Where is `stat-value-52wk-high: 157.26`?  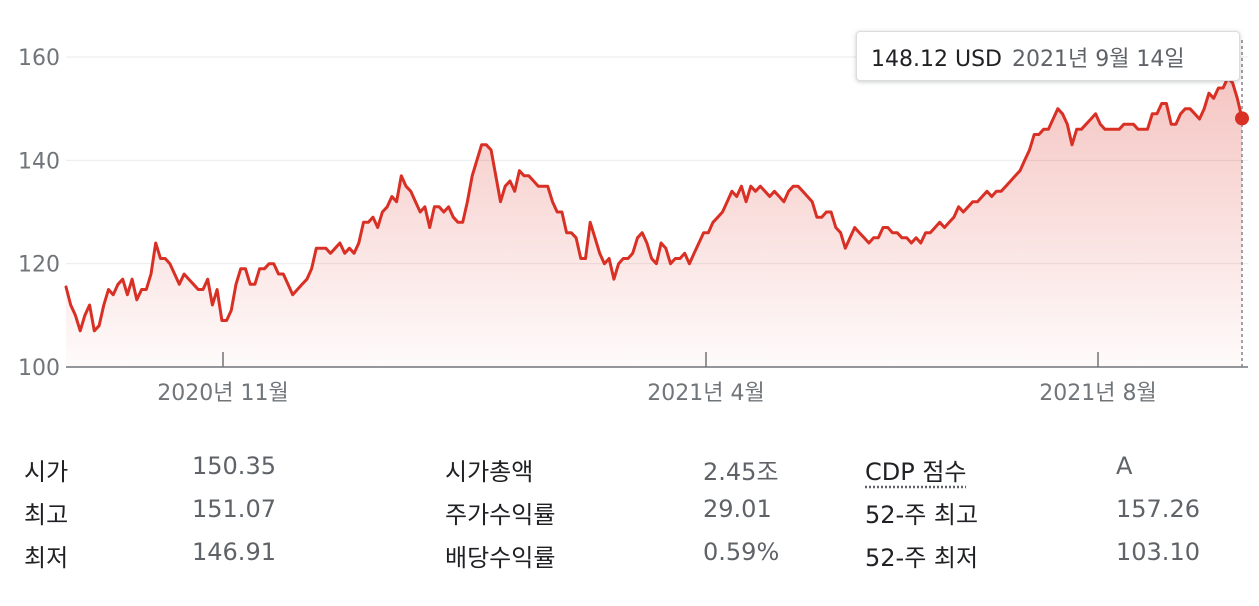
stat-value-52wk-high: 157.26 is located at coordinates (1158, 509).